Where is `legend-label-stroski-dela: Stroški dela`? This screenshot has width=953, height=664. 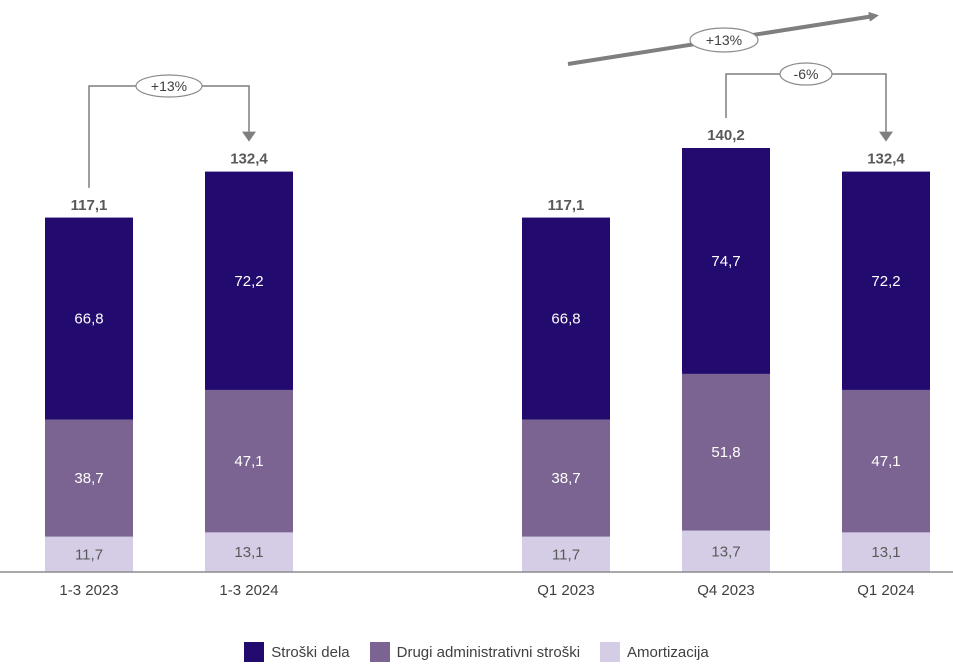
legend-label-stroski-dela: Stroški dela is located at coordinates (310, 652).